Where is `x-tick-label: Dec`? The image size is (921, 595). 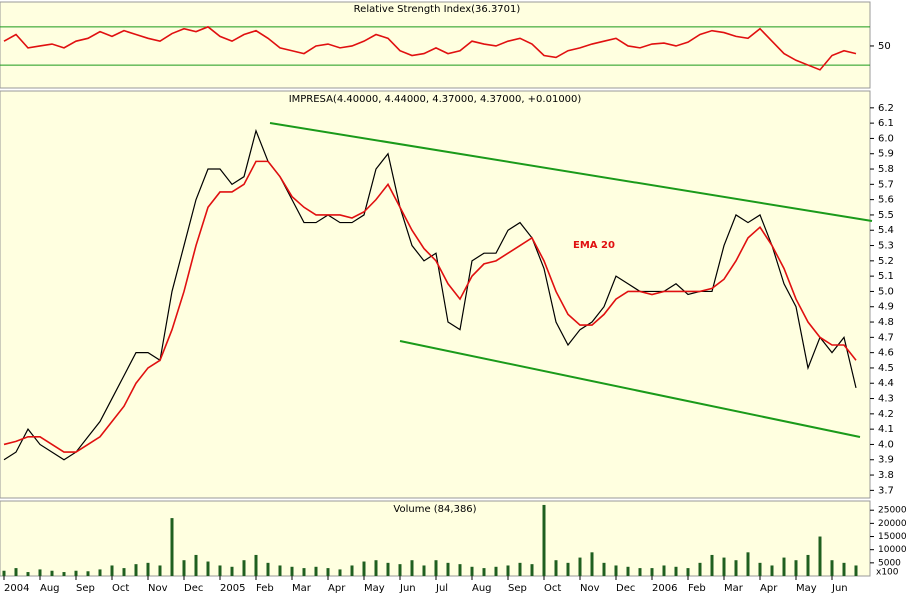 x-tick-label: Dec is located at coordinates (625, 588).